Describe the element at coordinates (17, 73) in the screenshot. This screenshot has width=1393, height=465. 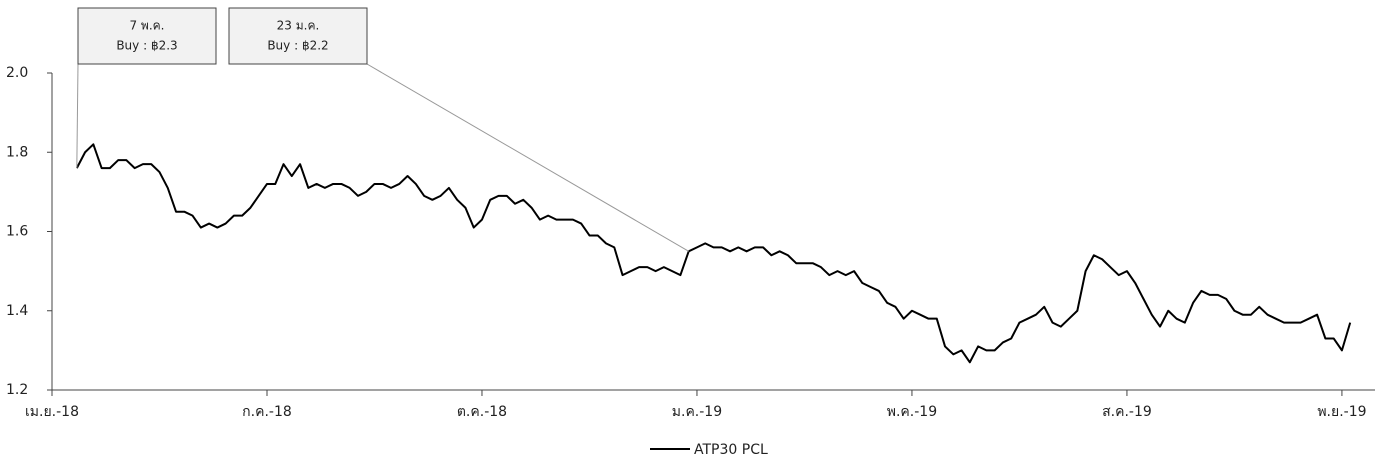
I see `y-tick-label: 2.0` at that location.